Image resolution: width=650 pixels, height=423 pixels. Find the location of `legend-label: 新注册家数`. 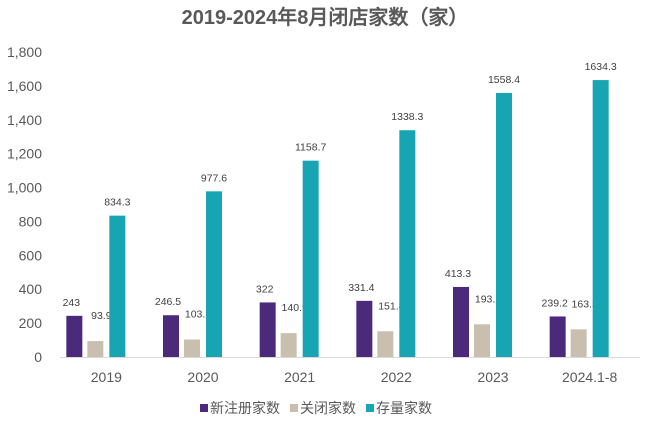

legend-label: 新注册家数 is located at coordinates (245, 408).